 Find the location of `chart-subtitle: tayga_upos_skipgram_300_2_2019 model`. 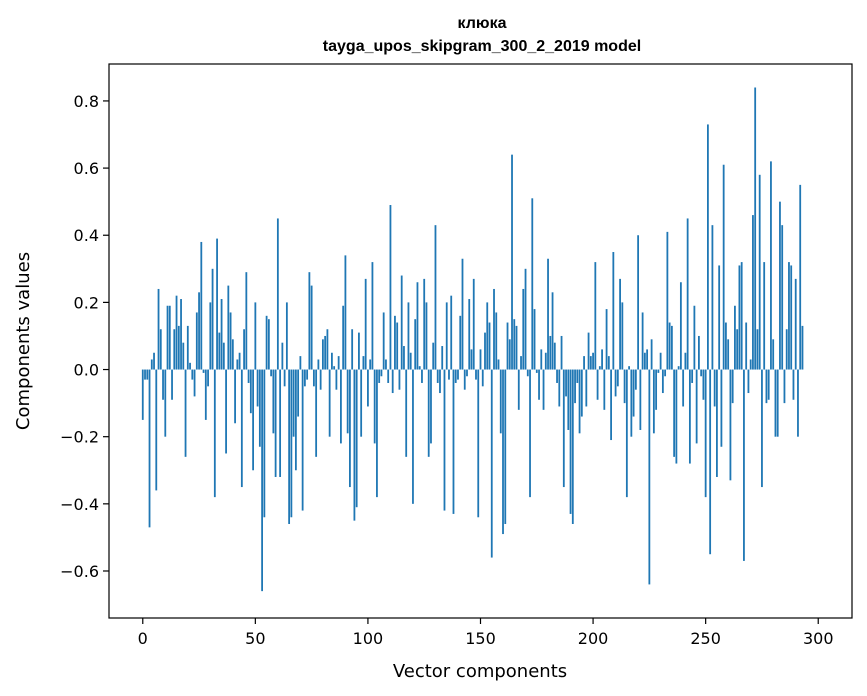

chart-subtitle: tayga_upos_skipgram_300_2_2019 model is located at coordinates (482, 46).